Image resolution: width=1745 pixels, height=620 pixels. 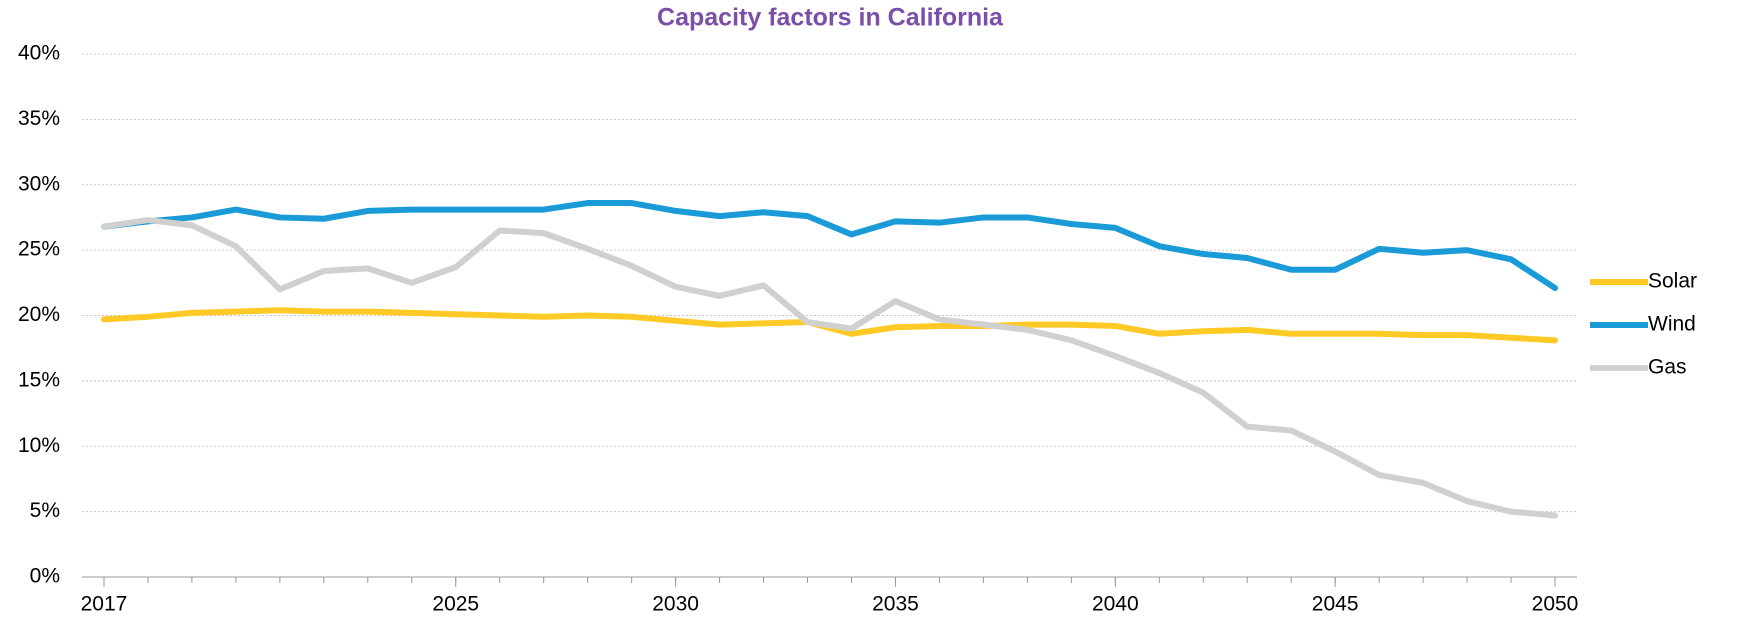 What do you see at coordinates (39, 445) in the screenshot?
I see `y-tick-label: 10%` at bounding box center [39, 445].